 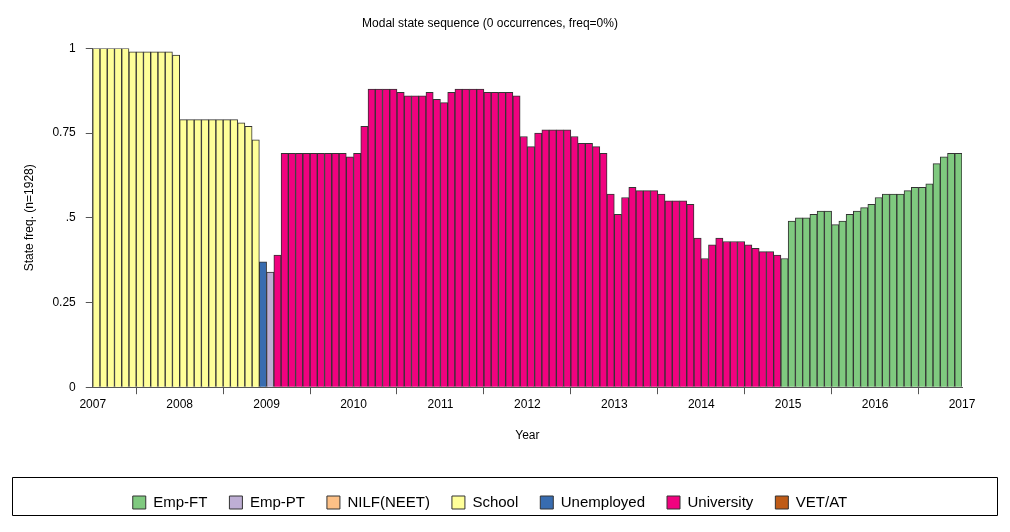 I want to click on y-axis-title: State freq. (n=1928), so click(x=28, y=218).